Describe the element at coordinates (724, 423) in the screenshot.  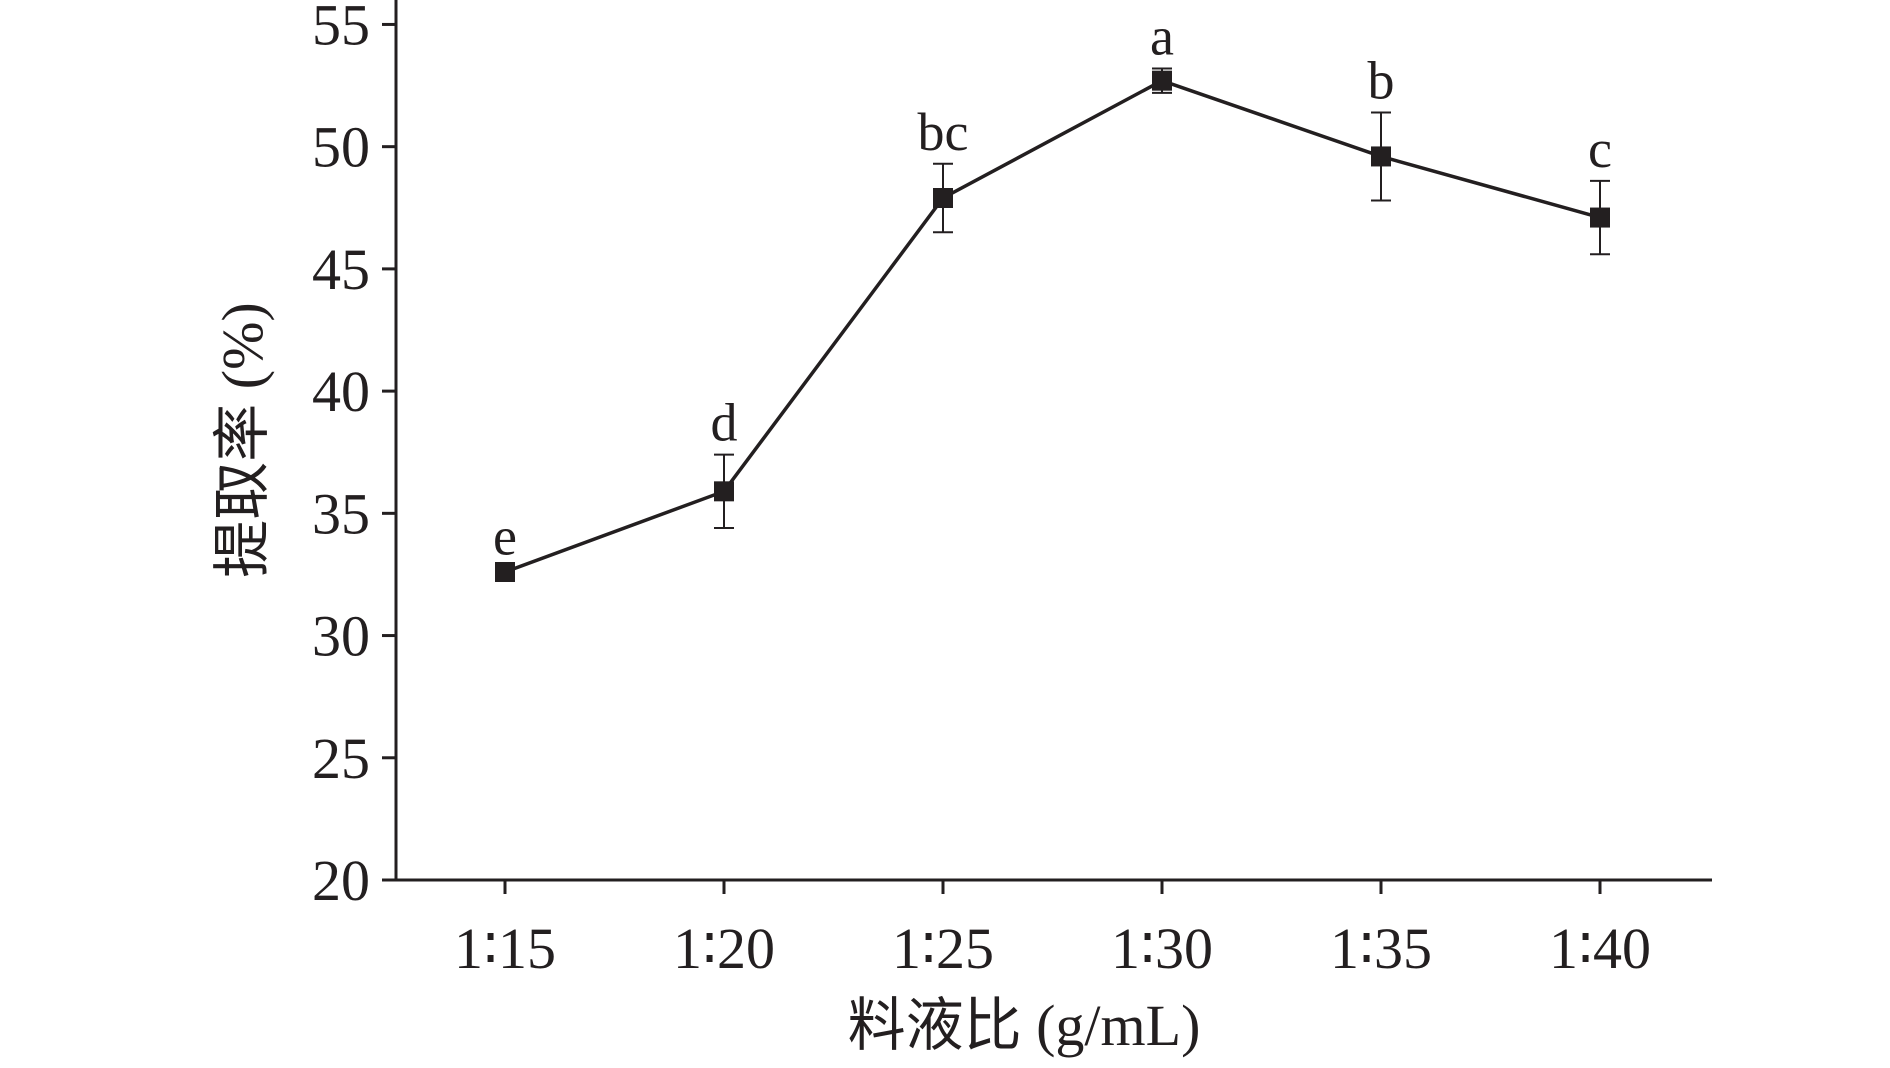
I see `significance-label: d` at that location.